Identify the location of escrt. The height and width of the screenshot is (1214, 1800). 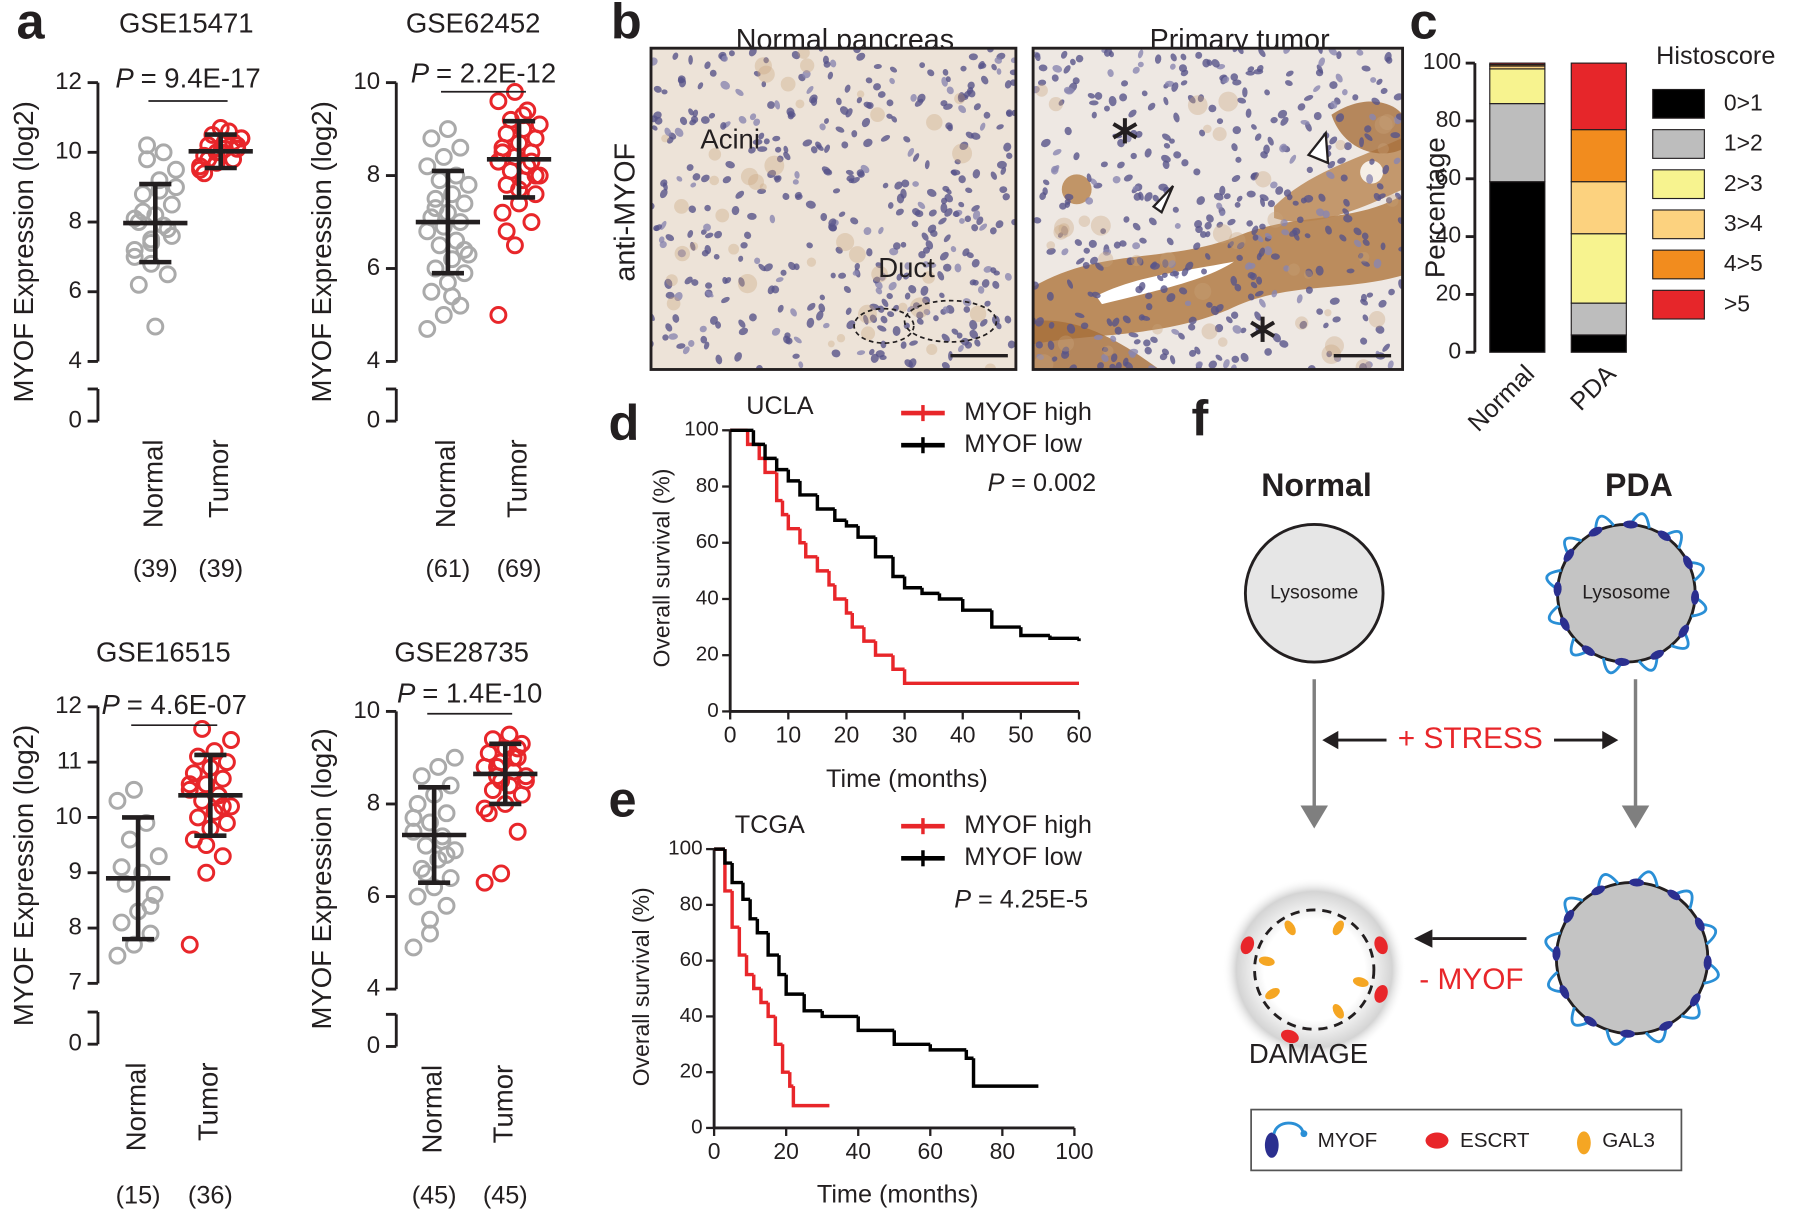
(1381, 945).